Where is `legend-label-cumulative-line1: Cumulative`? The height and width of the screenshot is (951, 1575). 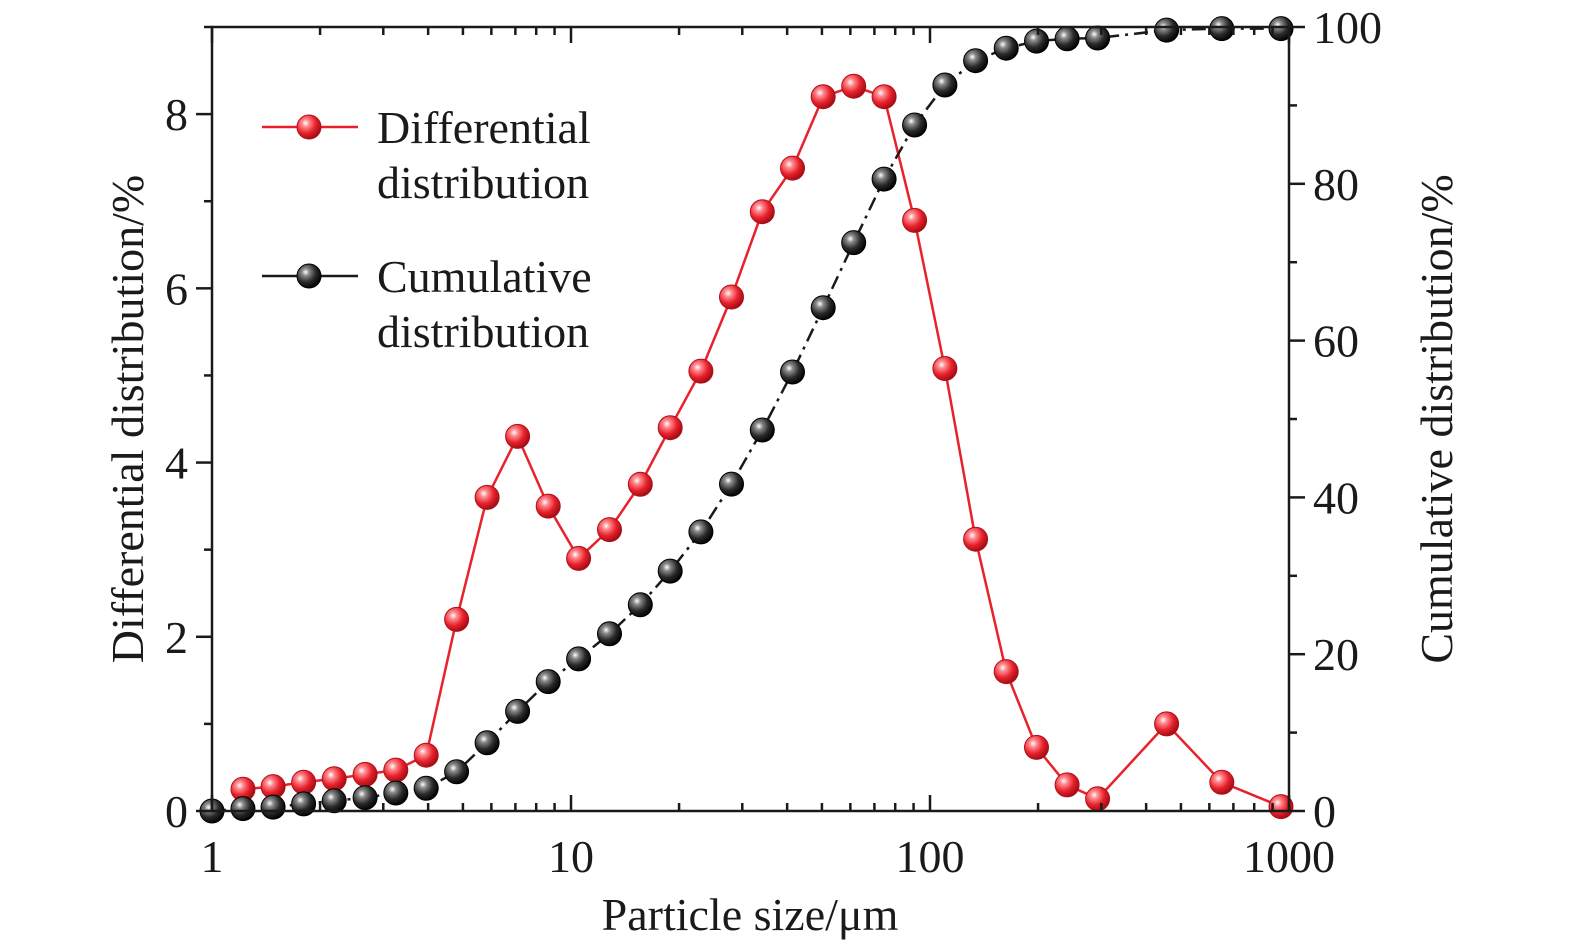 legend-label-cumulative-line1: Cumulative is located at coordinates (484, 276).